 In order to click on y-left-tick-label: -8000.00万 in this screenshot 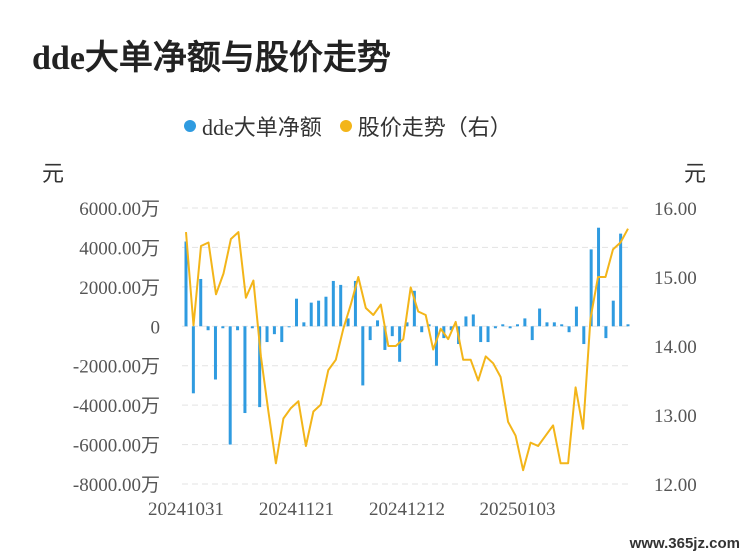, I will do `click(116, 485)`.